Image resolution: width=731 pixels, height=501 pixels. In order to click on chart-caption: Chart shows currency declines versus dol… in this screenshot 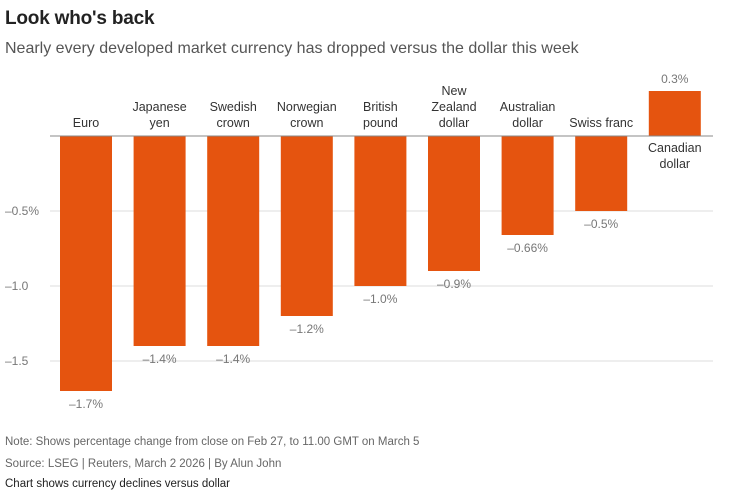, I will do `click(117, 484)`.